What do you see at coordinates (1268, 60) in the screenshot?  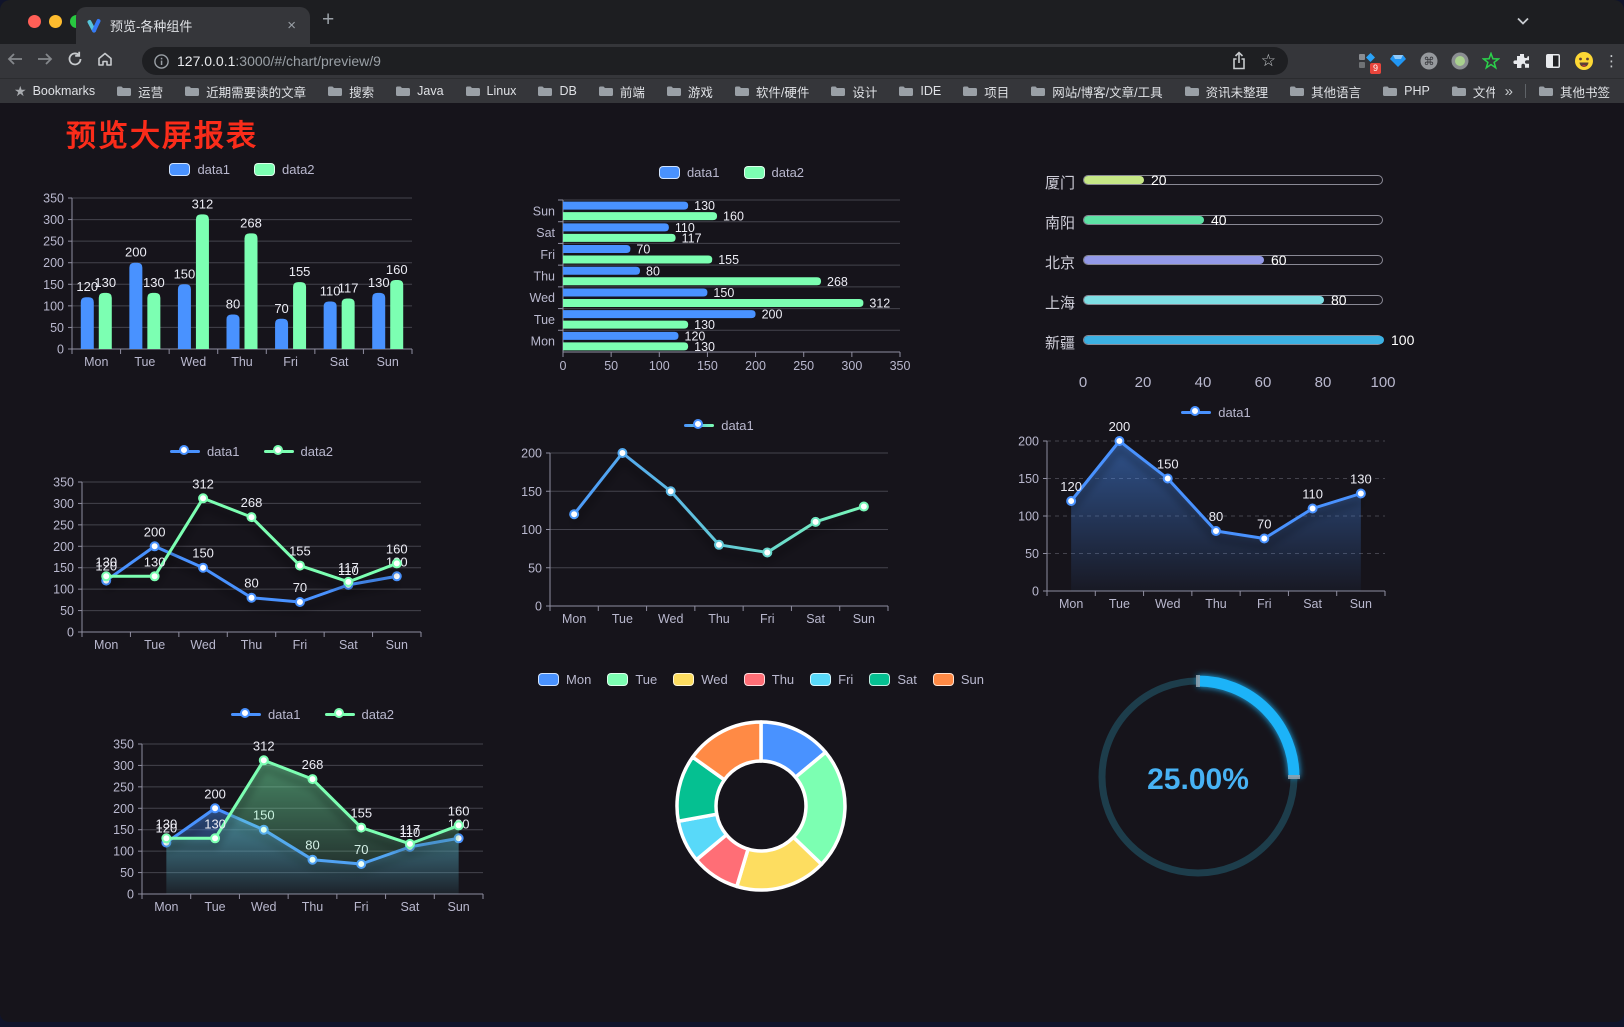 I see `bookmark-star-icon: ☆` at bounding box center [1268, 60].